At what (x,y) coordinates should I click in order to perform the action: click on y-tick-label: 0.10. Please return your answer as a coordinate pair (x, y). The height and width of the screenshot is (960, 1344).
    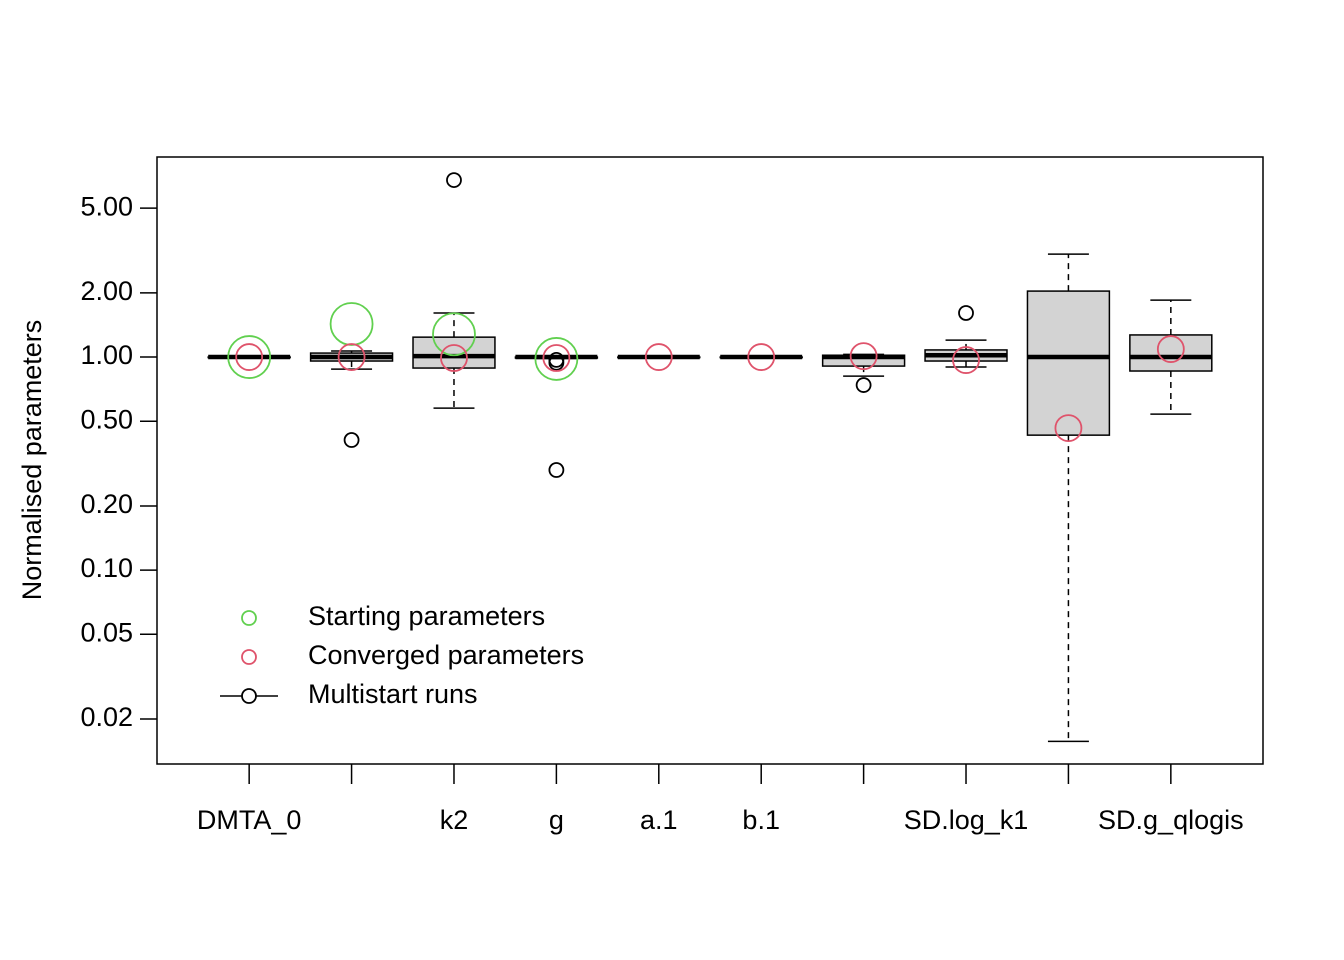
    Looking at the image, I should click on (106, 568).